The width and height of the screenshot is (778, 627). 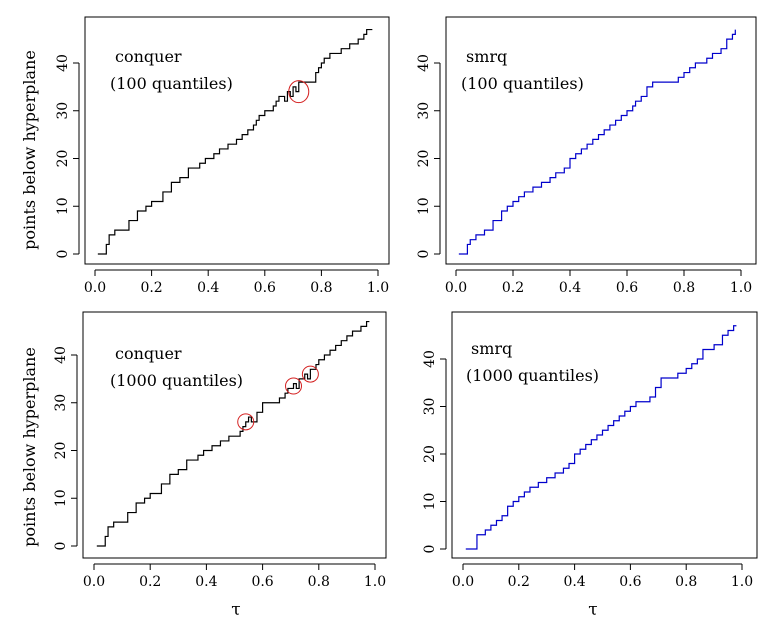 What do you see at coordinates (592, 610) in the screenshot?
I see `x-axis-label-right: τ` at bounding box center [592, 610].